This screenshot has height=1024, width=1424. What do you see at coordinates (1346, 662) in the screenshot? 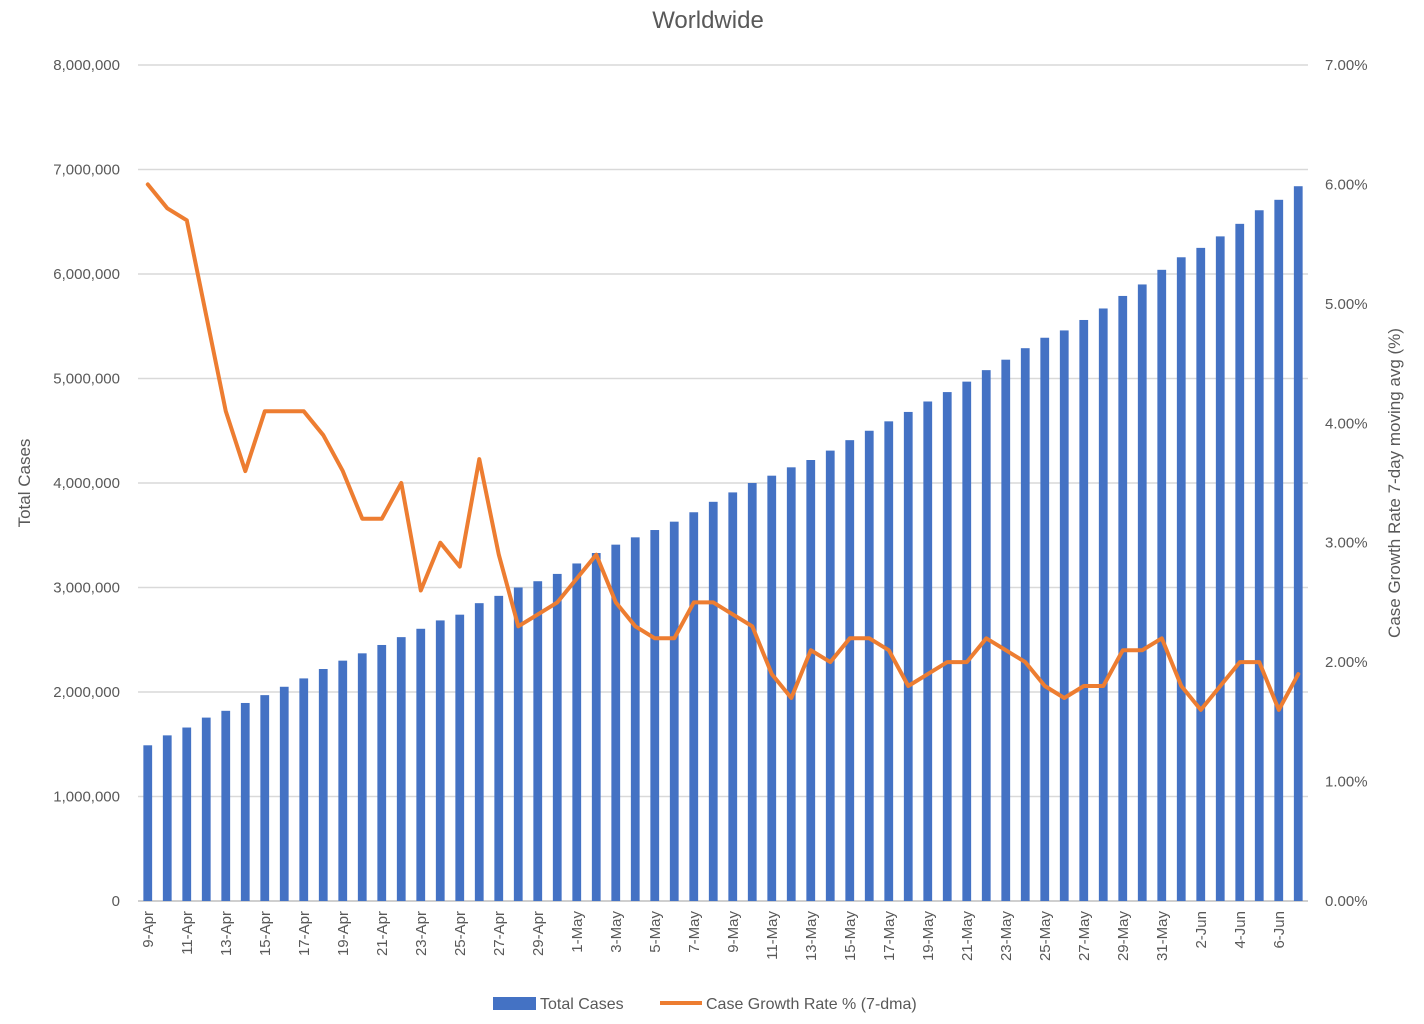
I see `y2-tick-label: 2.00%` at bounding box center [1346, 662].